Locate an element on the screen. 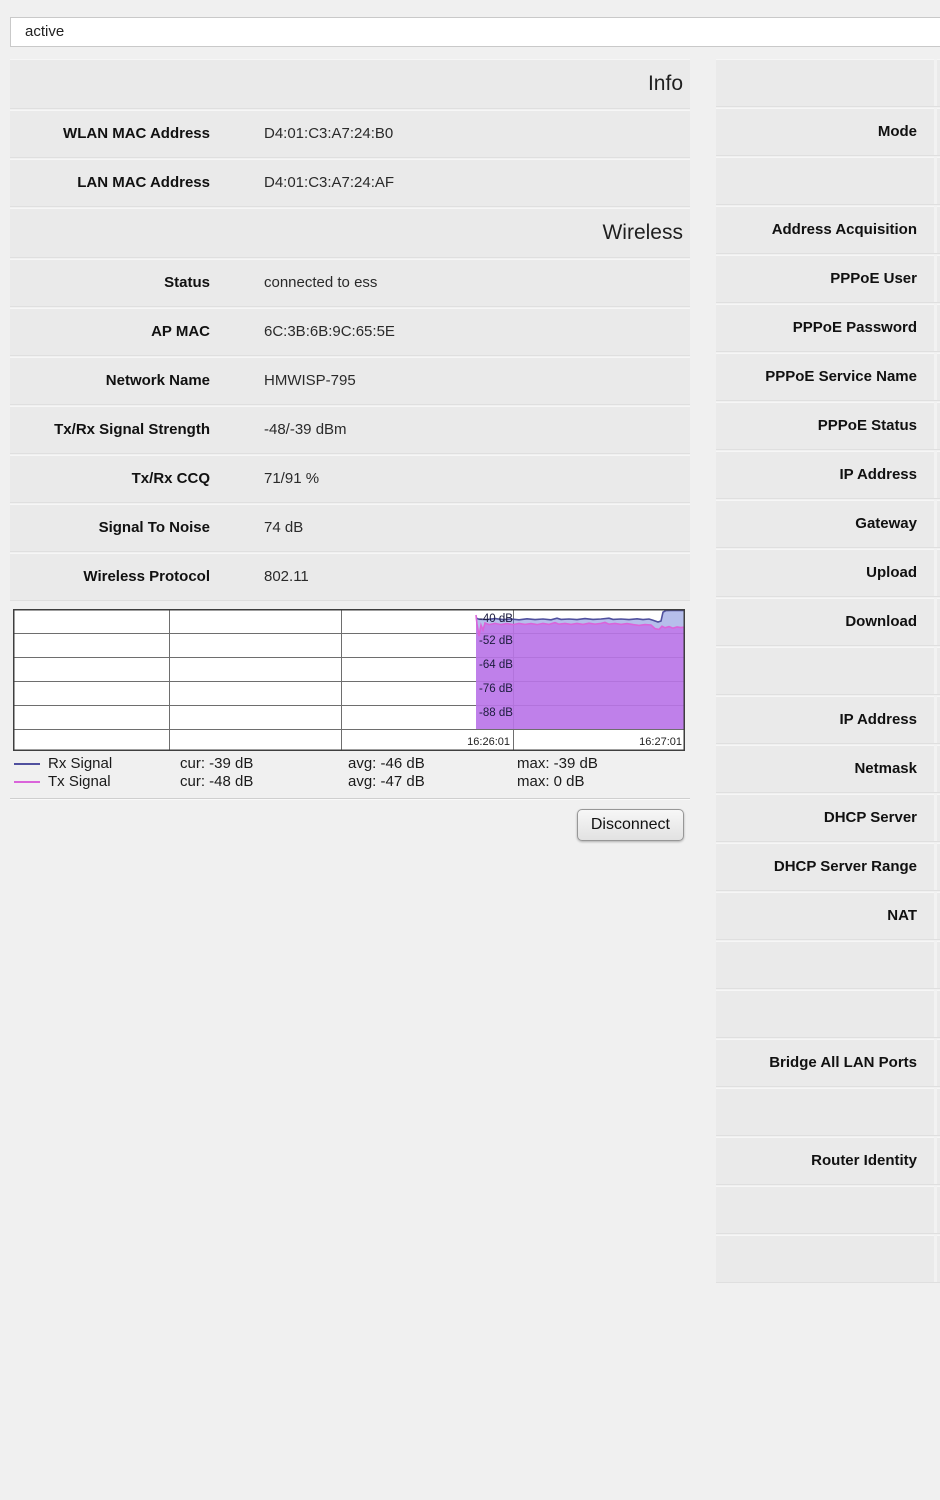 This screenshot has width=940, height=1500. table-row: Tx/Rx Signal Strength -48/-39 dBm is located at coordinates (350, 429).